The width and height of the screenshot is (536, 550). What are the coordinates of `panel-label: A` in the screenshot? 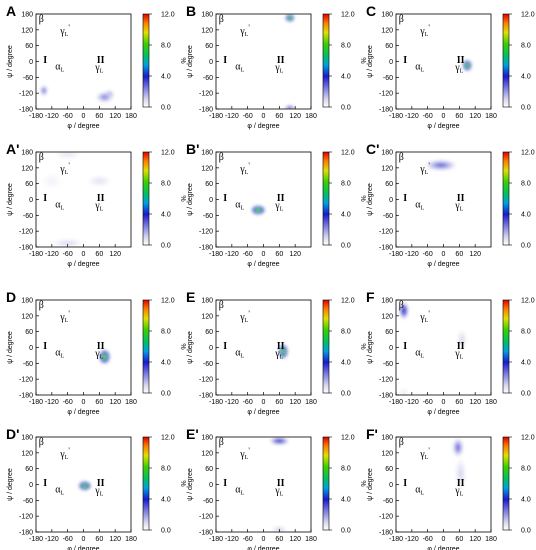 It's located at (11, 11).